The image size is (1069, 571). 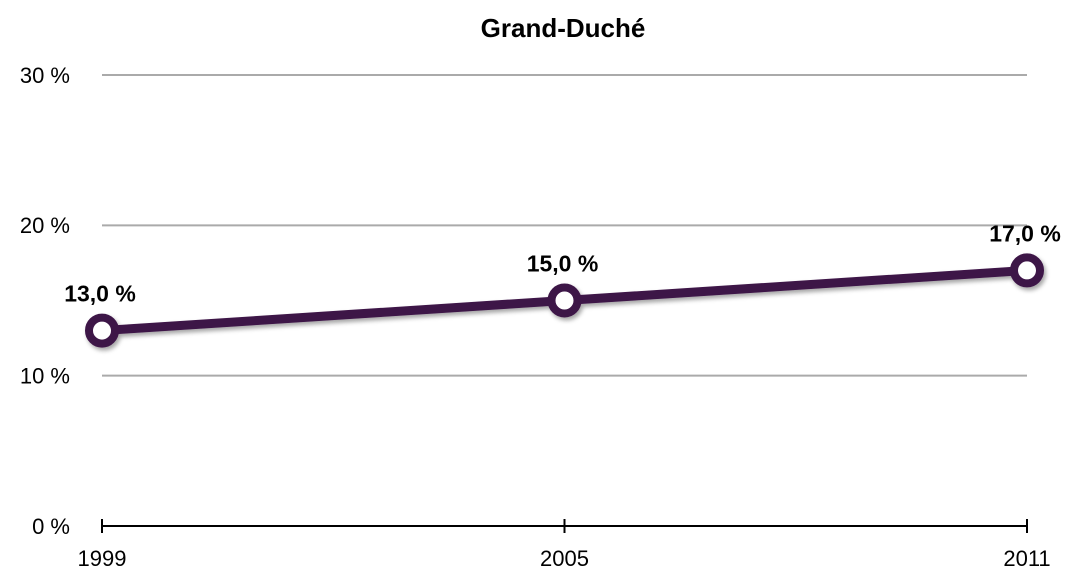 What do you see at coordinates (45, 75) in the screenshot?
I see `y-tick-label: 30 %` at bounding box center [45, 75].